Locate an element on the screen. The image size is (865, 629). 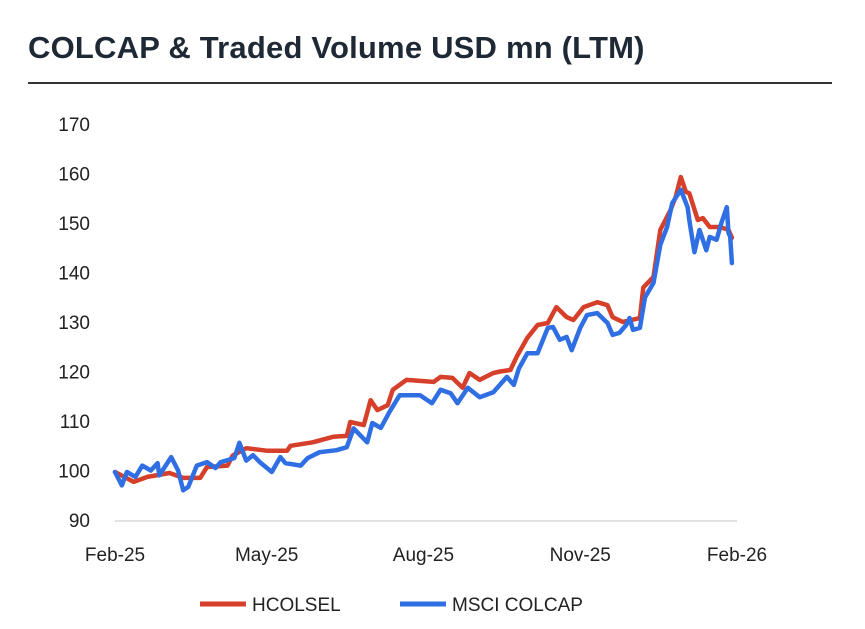
legend-label: HCOLSEL is located at coordinates (296, 605).